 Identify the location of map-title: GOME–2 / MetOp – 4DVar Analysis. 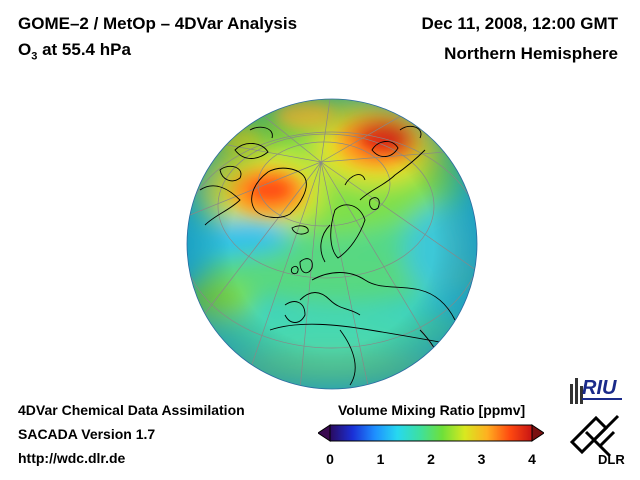
(158, 23).